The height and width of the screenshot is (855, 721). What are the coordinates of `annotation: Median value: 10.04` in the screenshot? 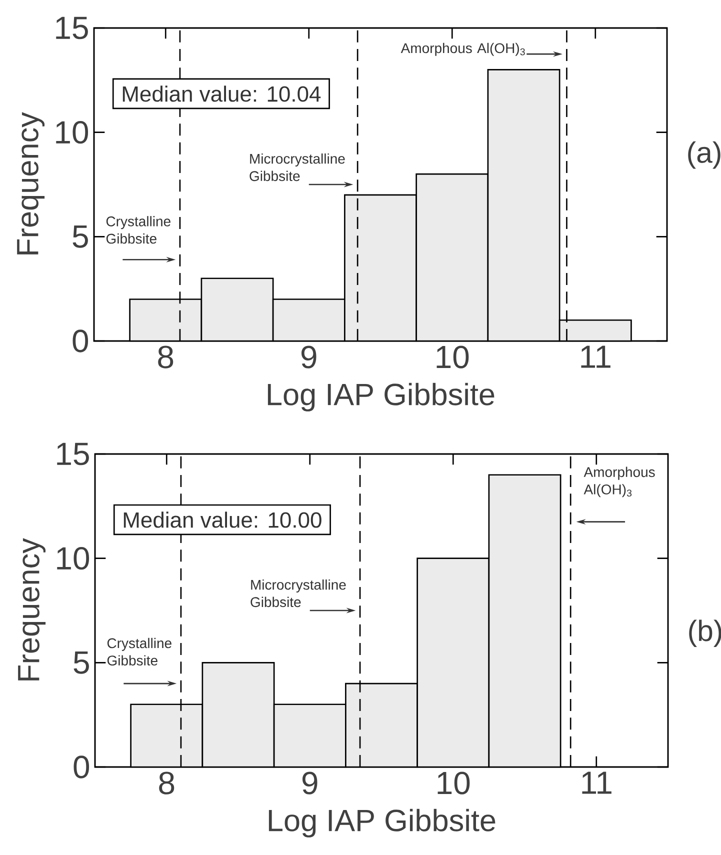 It's located at (221, 94).